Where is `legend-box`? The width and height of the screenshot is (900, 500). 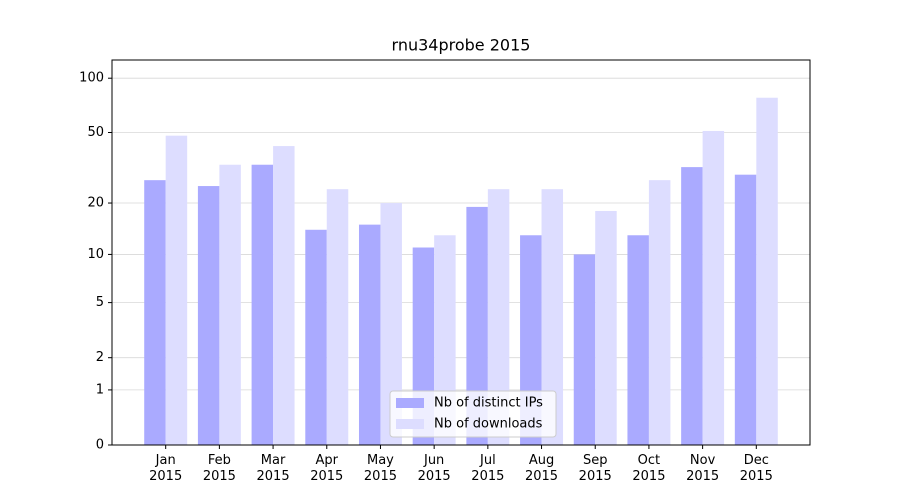 legend-box is located at coordinates (473, 414).